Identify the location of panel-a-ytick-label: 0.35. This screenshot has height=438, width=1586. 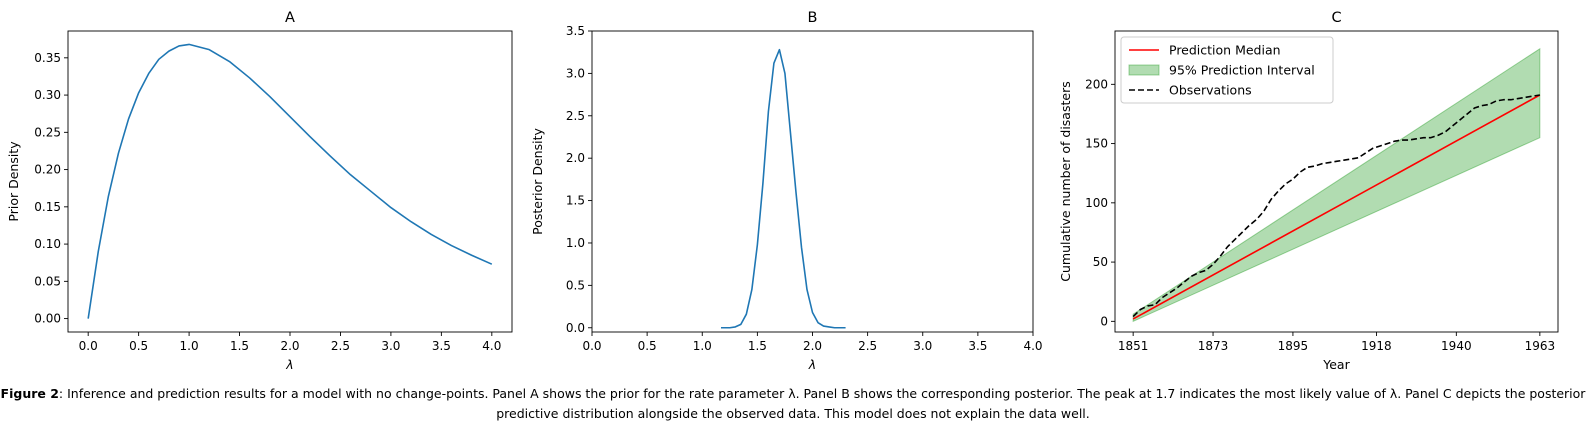
(47, 58).